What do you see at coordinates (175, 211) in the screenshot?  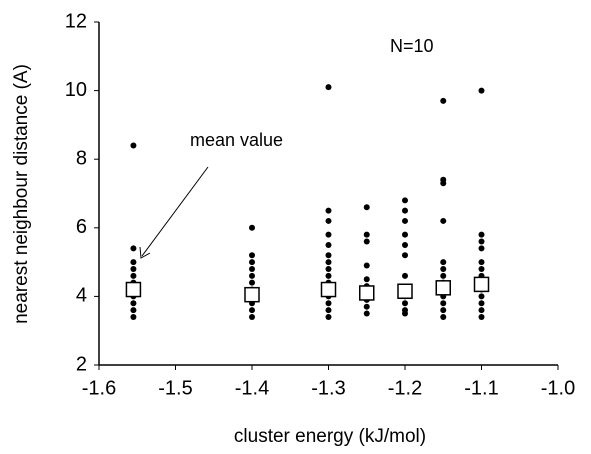 I see `annotation-arrow` at bounding box center [175, 211].